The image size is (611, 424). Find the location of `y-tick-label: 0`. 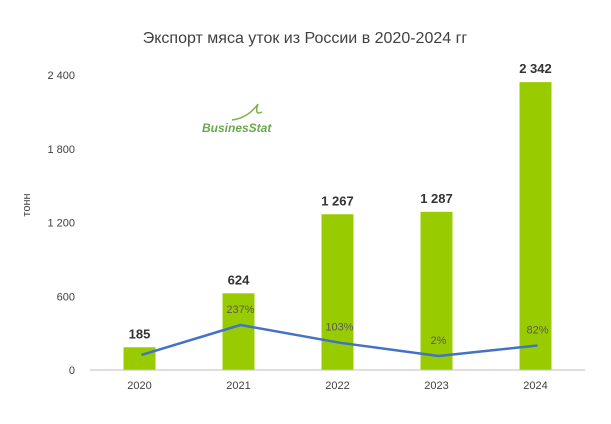

y-tick-label: 0 is located at coordinates (72, 371).